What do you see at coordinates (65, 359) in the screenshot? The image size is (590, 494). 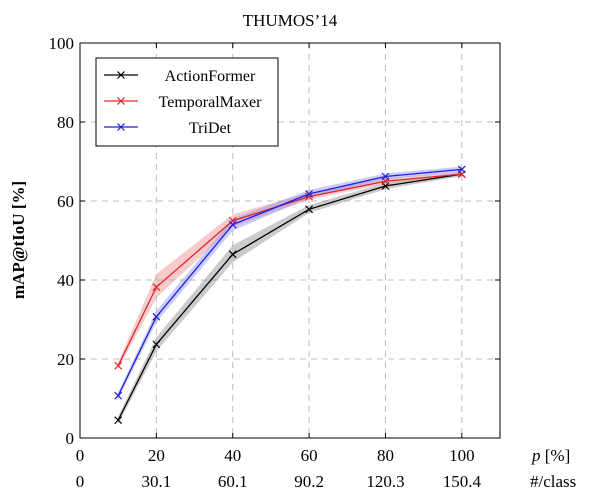 I see `y-tick-label: 20` at bounding box center [65, 359].